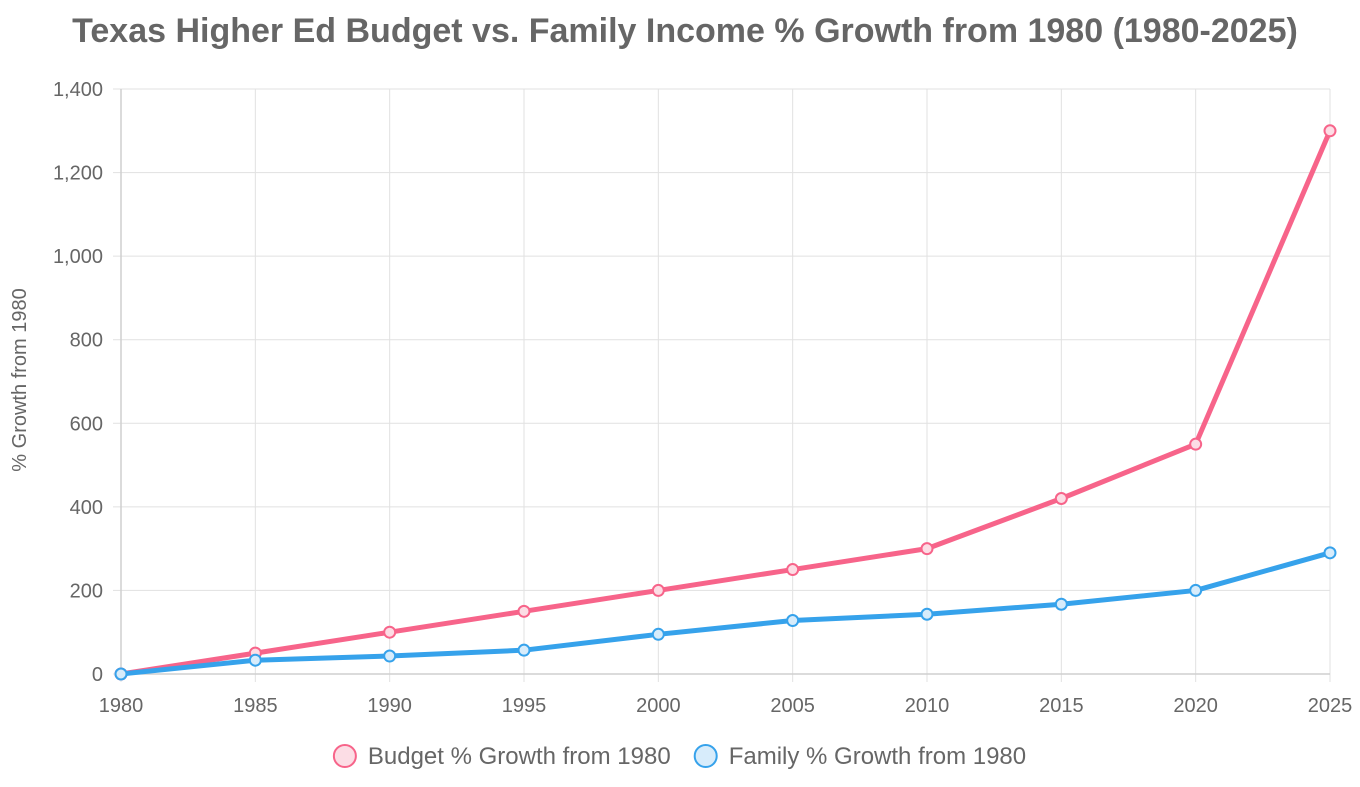  Describe the element at coordinates (97, 675) in the screenshot. I see `y-tick-label: 0` at that location.